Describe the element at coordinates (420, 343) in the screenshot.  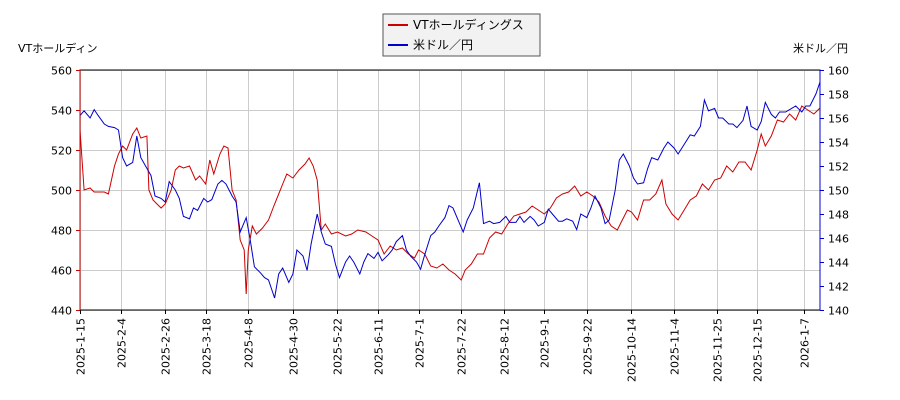
I see `x-tick-label: 2025-7-1` at that location.